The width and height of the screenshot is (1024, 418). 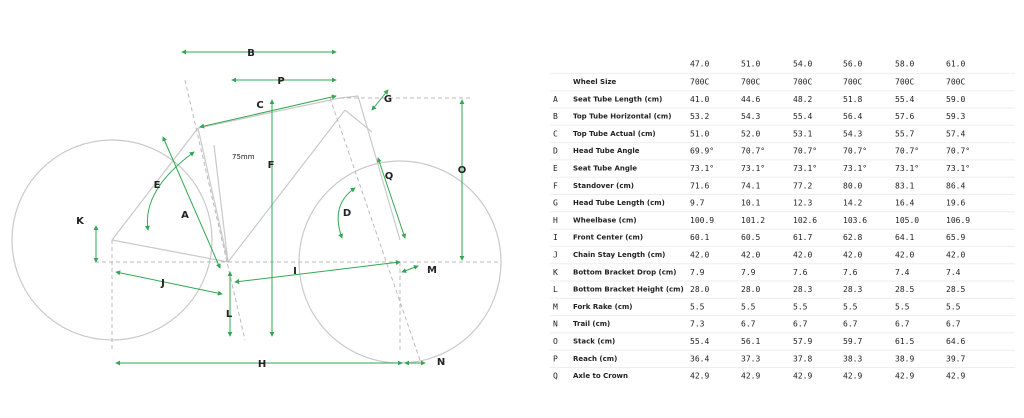 What do you see at coordinates (432, 270) in the screenshot?
I see `label-m: M` at bounding box center [432, 270].